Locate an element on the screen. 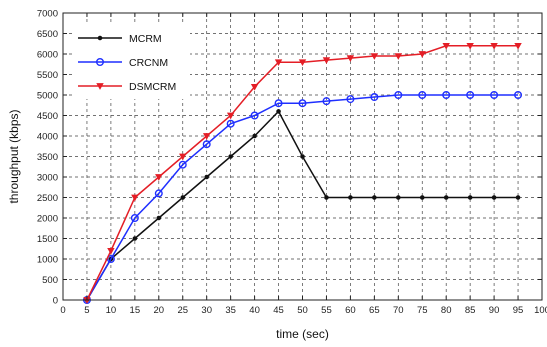 The width and height of the screenshot is (547, 347). x-tick-label: 20 is located at coordinates (159, 310).